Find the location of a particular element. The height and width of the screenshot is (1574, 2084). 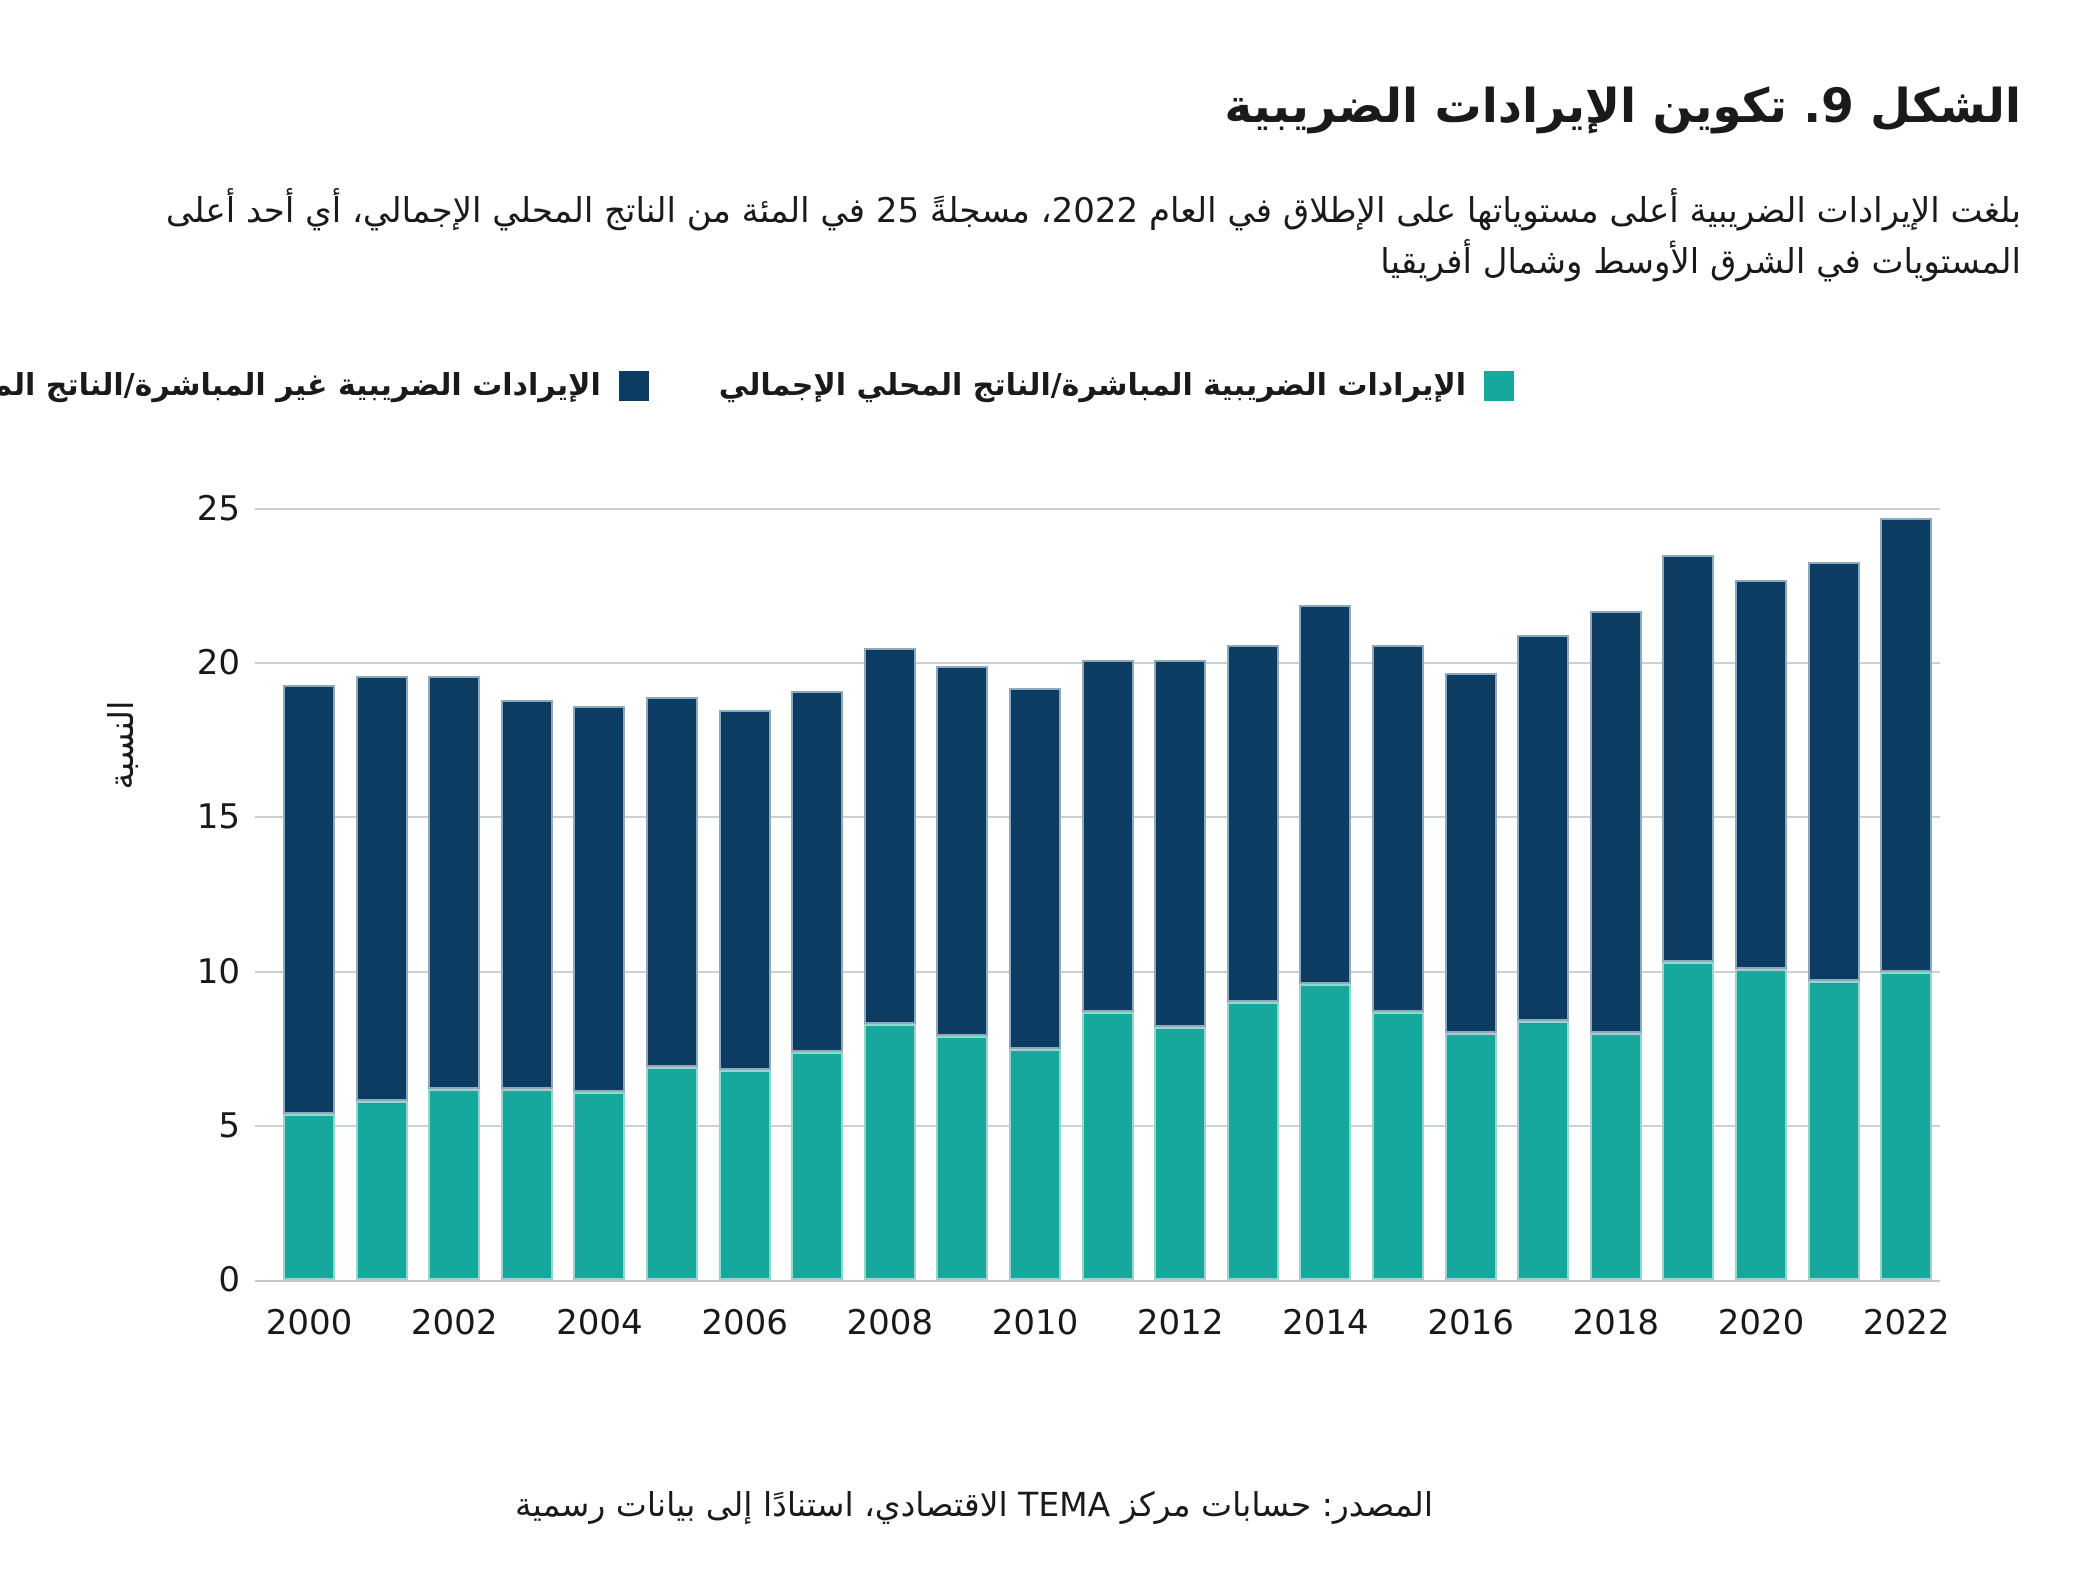

segment-direct-2013 is located at coordinates (1252, 1141).